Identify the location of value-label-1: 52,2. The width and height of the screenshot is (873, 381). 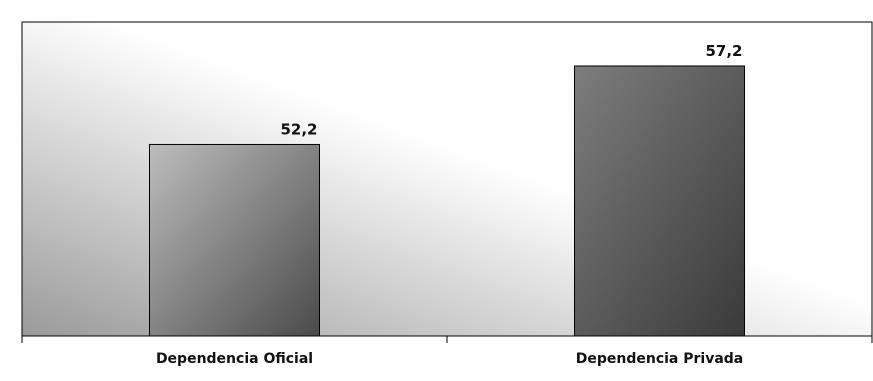
(298, 129).